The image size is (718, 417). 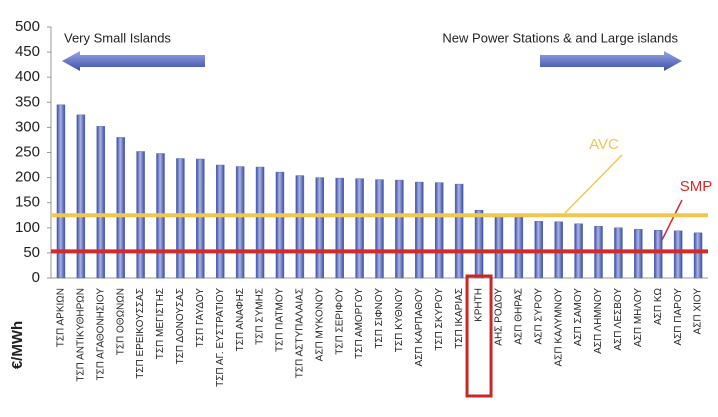 What do you see at coordinates (638, 317) in the screenshot?
I see `x-tick-label: ΑΣΠ ΜΗΛΟΥ` at bounding box center [638, 317].